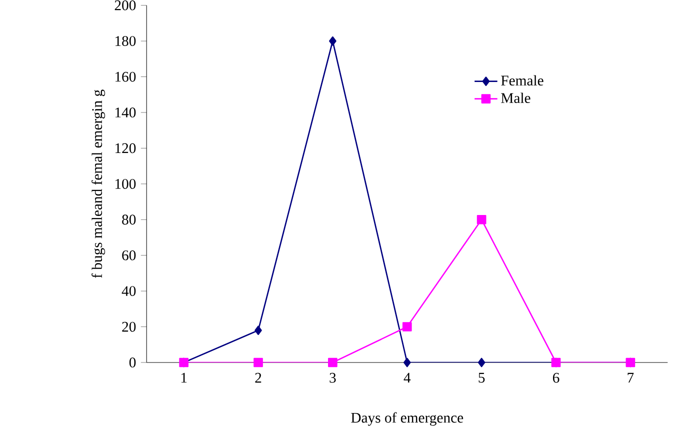 The image size is (673, 445). Describe the element at coordinates (126, 77) in the screenshot. I see `y-tick-label: 160` at that location.